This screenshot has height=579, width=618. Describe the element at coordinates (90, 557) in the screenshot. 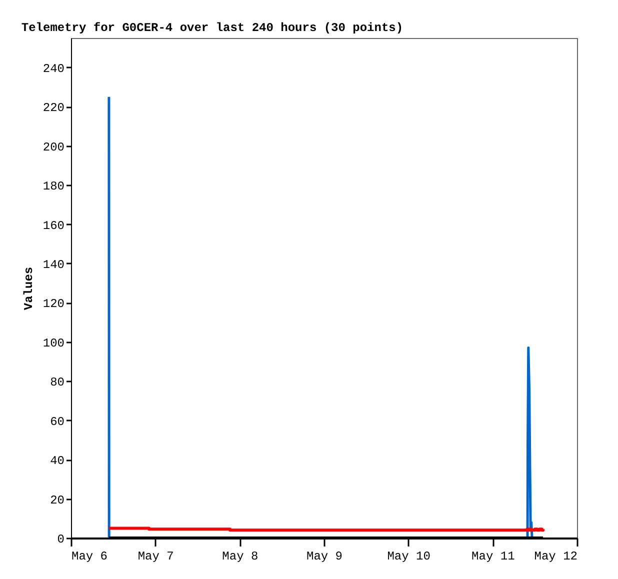

I see `x-tick-label: May 6` at that location.